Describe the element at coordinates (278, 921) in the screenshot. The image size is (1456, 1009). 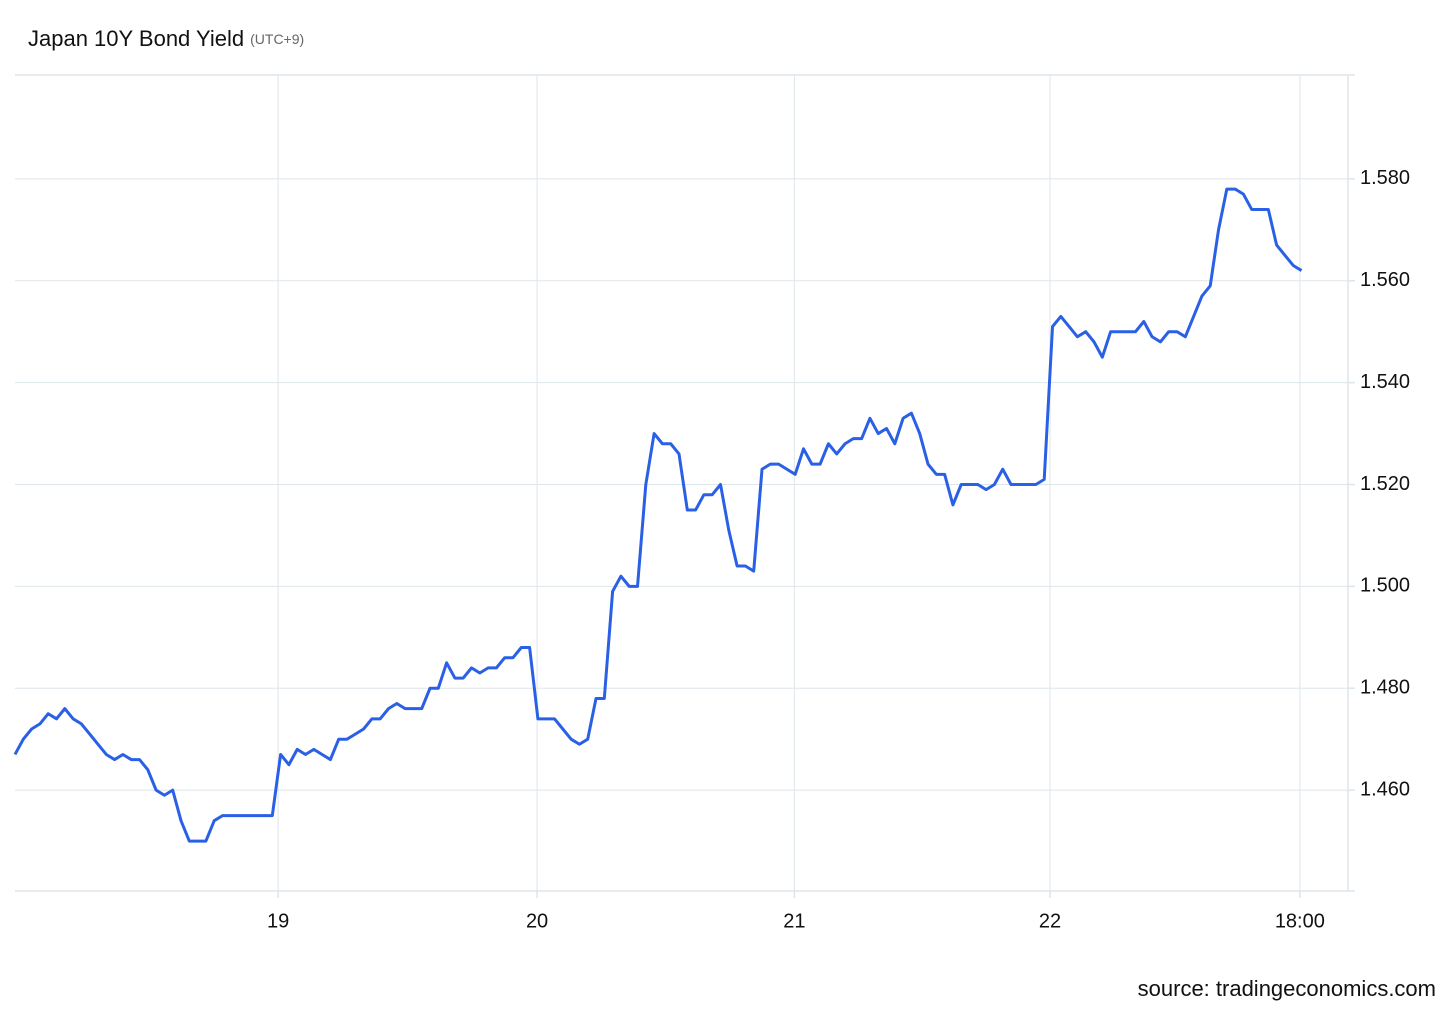
I see `x-tick-label: 19` at that location.